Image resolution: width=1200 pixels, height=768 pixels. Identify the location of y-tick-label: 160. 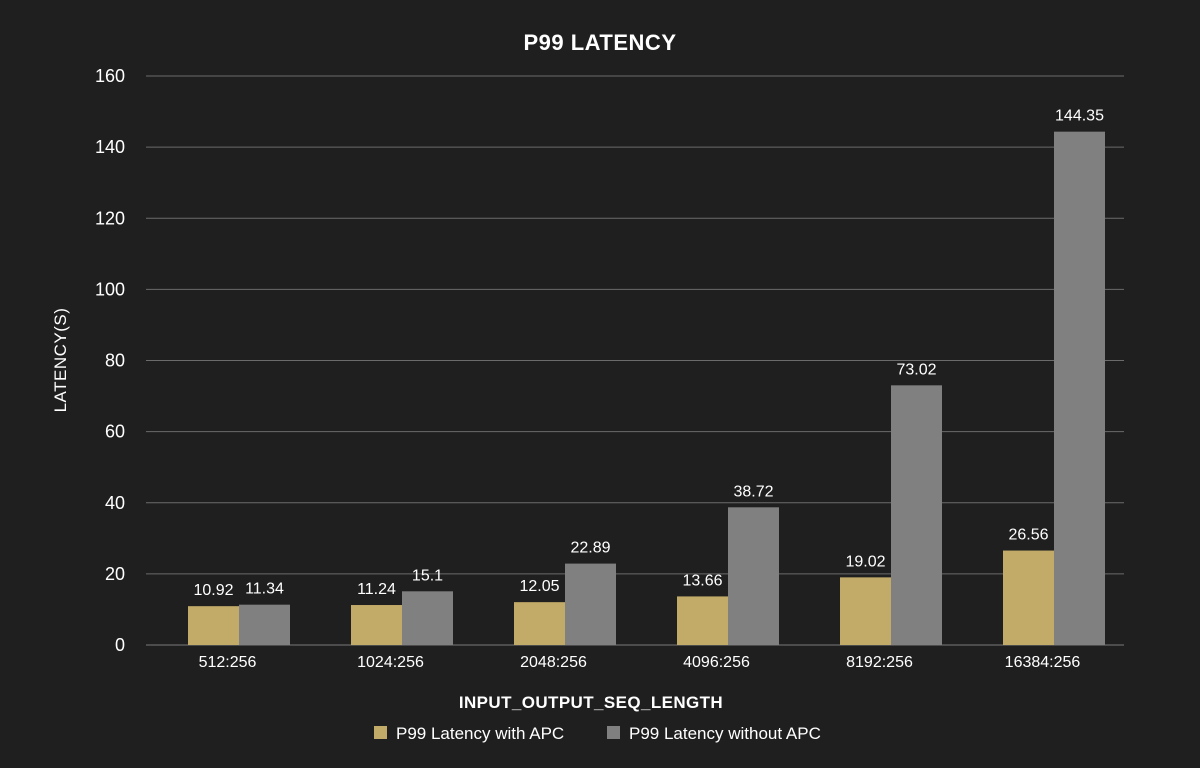
(110, 76).